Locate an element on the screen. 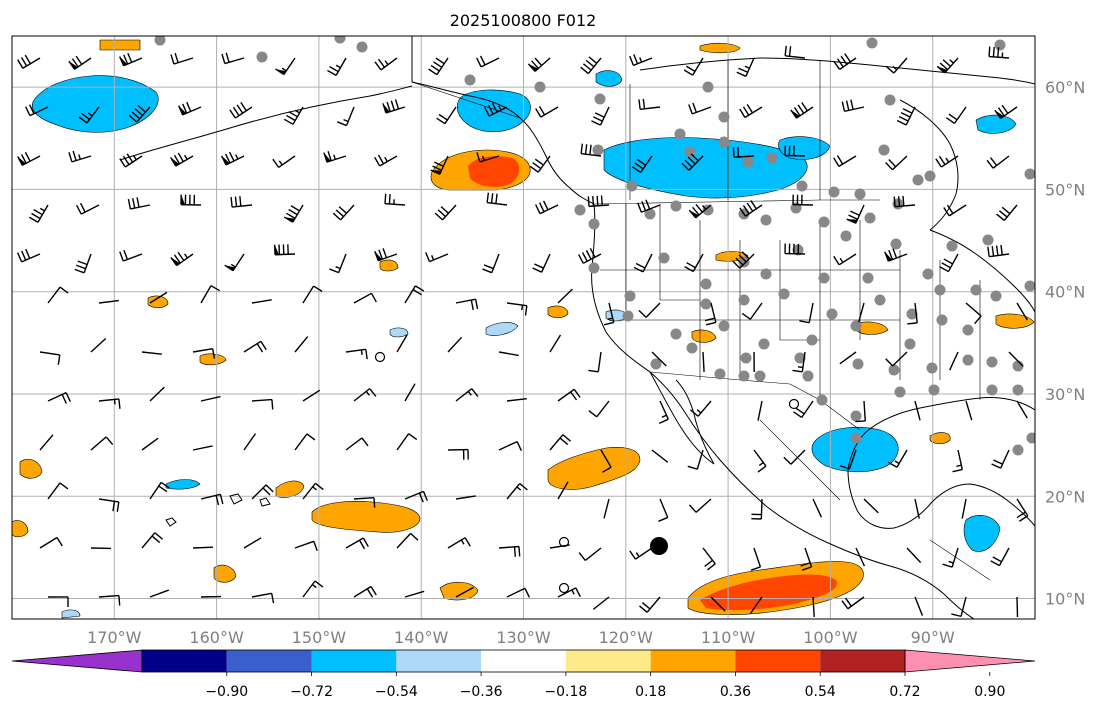  anomaly-negative-canada is located at coordinates (705, 168).